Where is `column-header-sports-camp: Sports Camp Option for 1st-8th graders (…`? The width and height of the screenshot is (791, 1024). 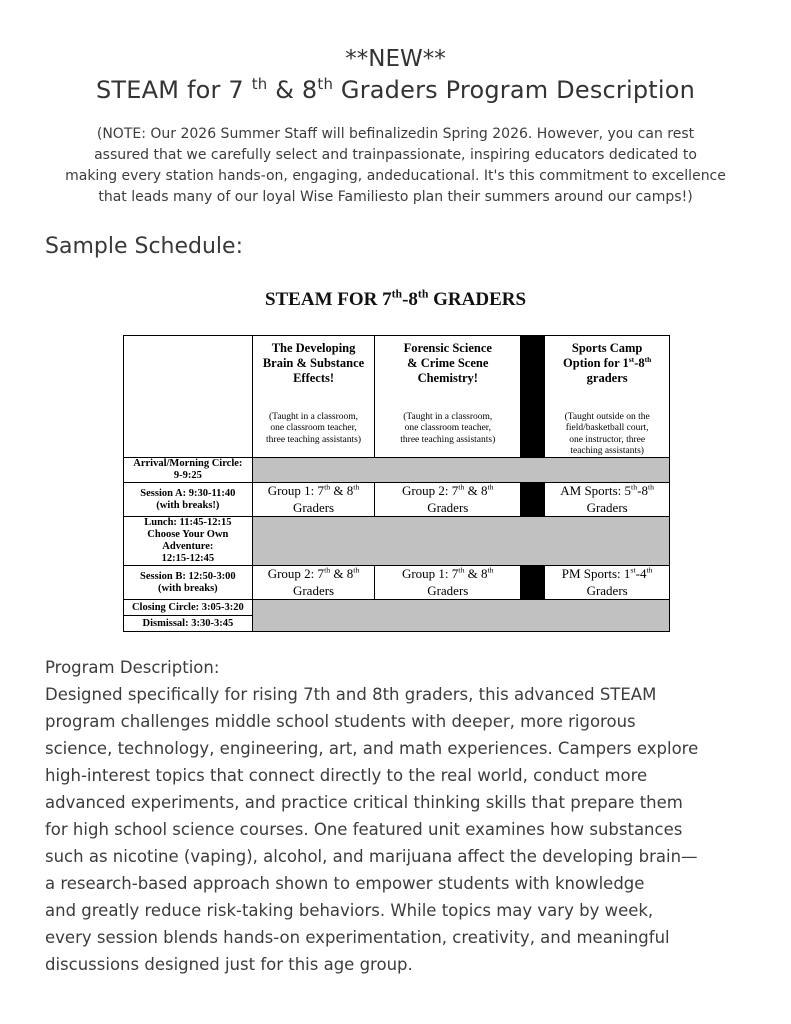
column-header-sports-camp: Sports Camp Option for 1st-8th graders (… is located at coordinates (607, 396).